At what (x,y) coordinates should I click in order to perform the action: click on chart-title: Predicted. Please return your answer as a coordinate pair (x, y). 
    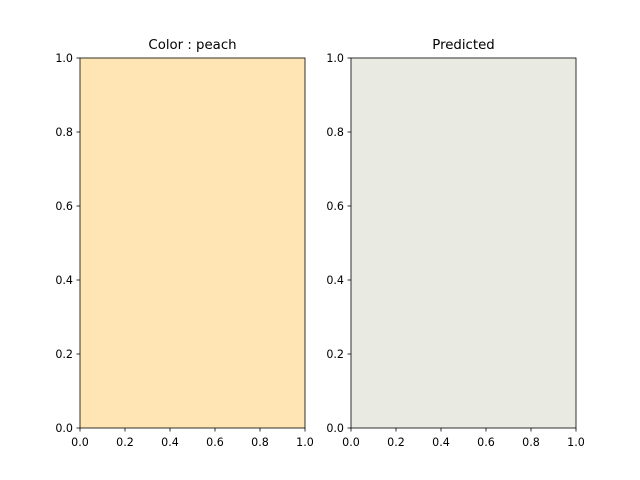
    Looking at the image, I should click on (463, 45).